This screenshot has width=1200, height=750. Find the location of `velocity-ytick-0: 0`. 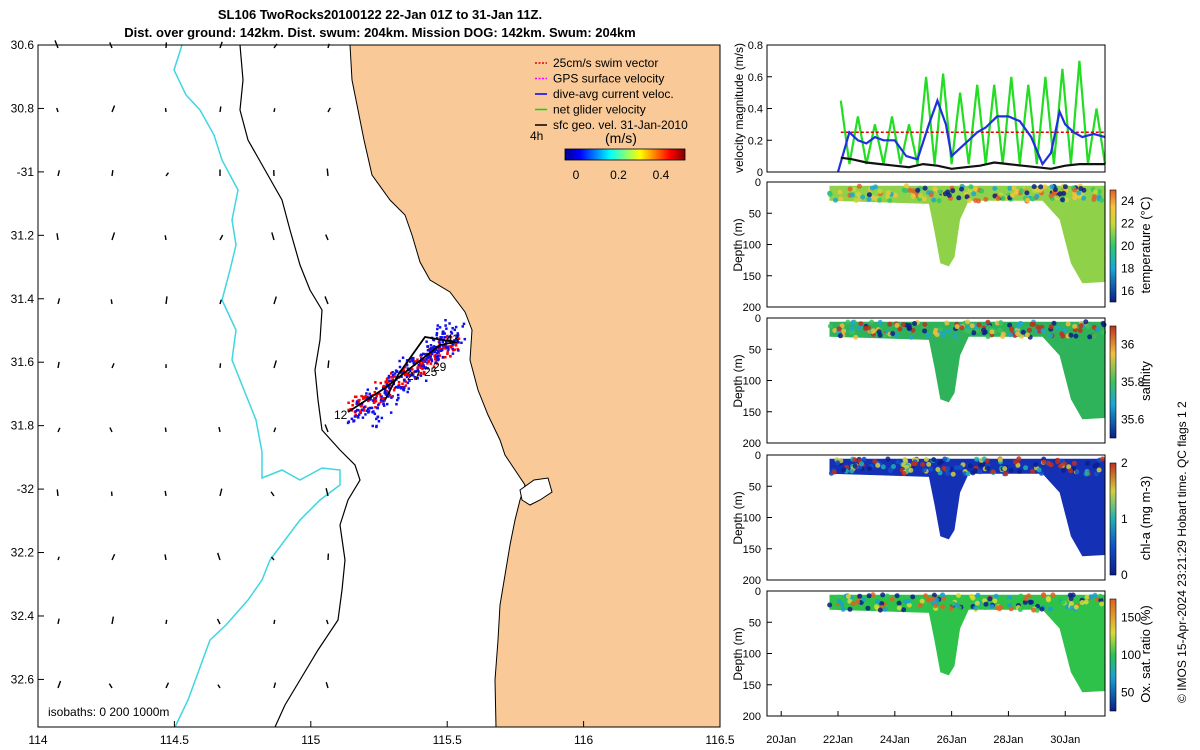

velocity-ytick-0: 0 is located at coordinates (760, 173).